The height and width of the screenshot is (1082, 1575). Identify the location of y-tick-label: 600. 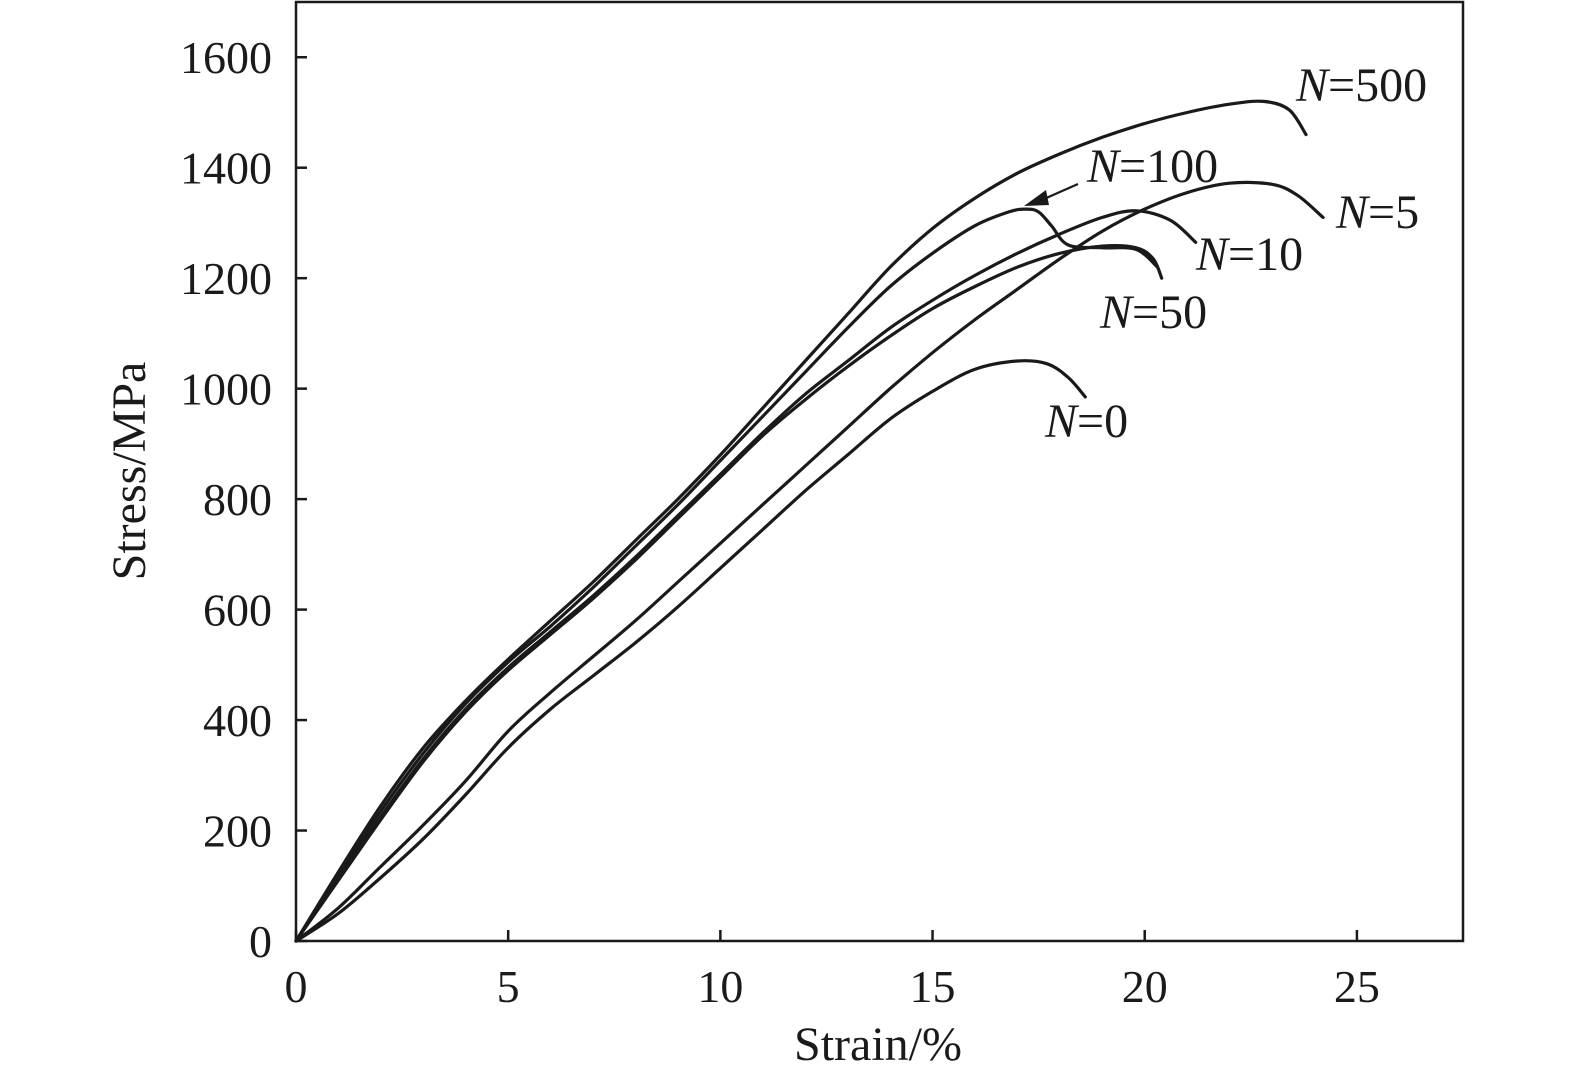
(237, 610).